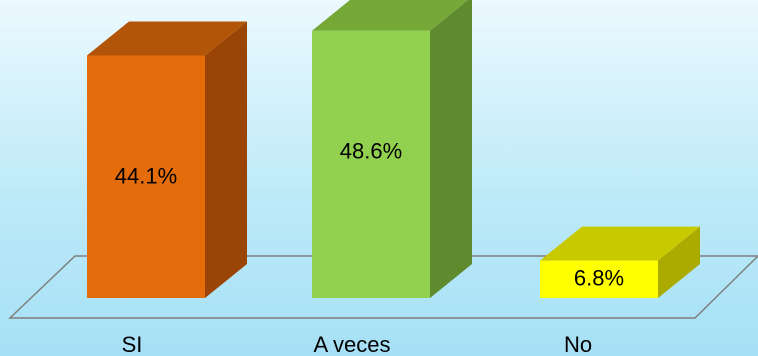  Describe the element at coordinates (451, 149) in the screenshot. I see `bar-side-a-veces` at that location.